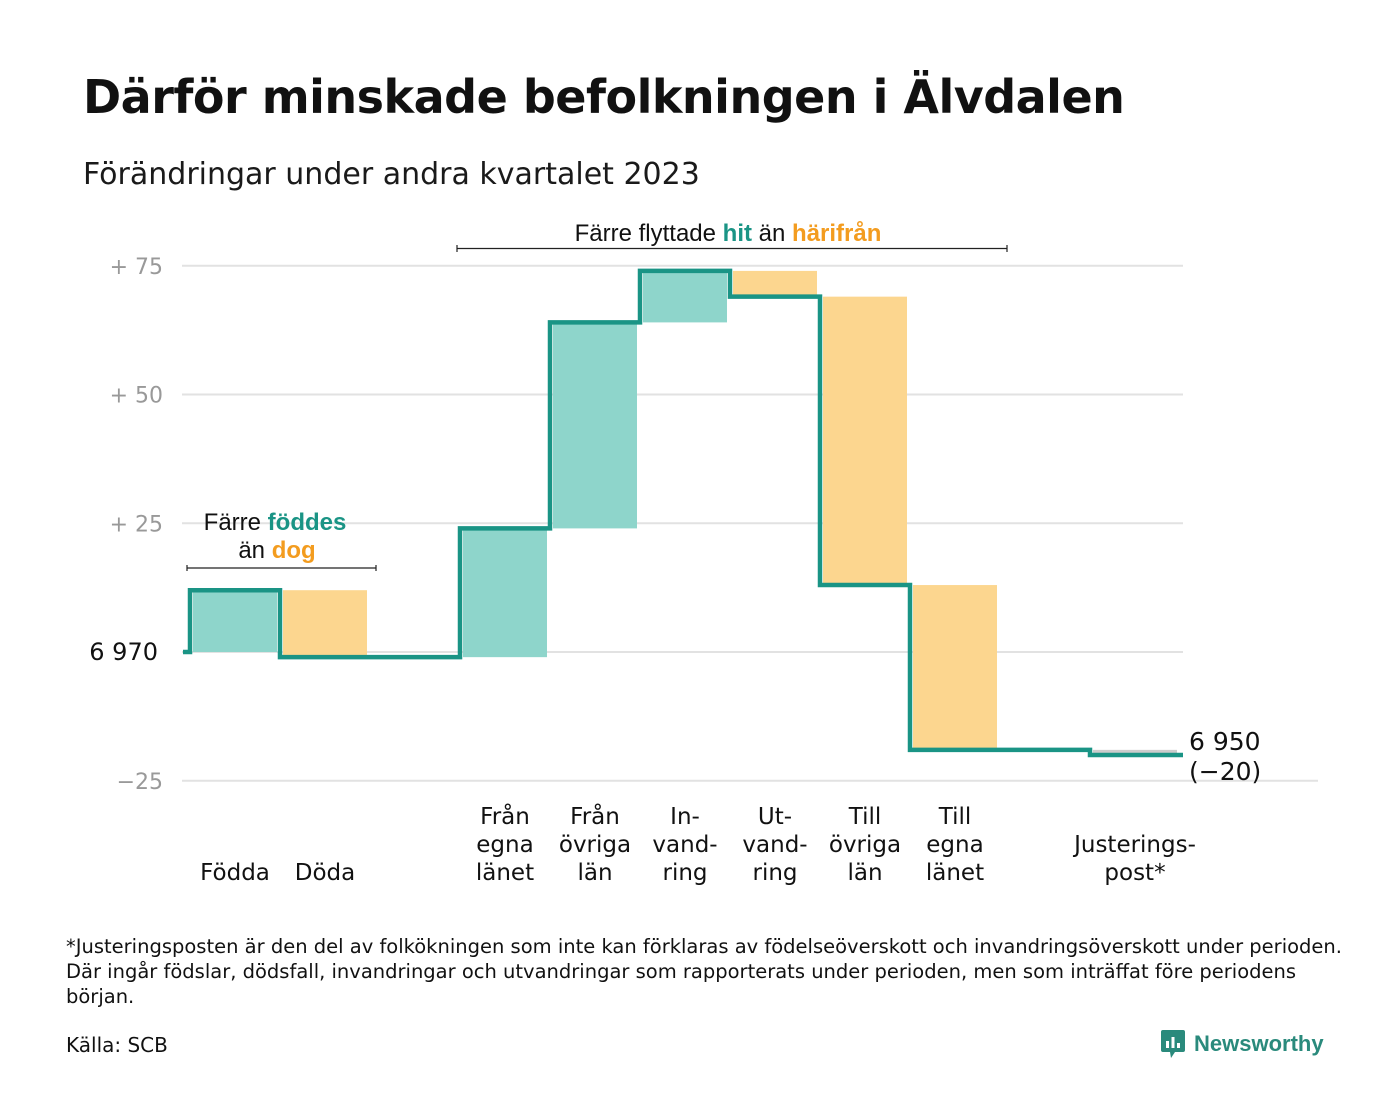  What do you see at coordinates (294, 550) in the screenshot?
I see `annotation-part: dog` at bounding box center [294, 550].